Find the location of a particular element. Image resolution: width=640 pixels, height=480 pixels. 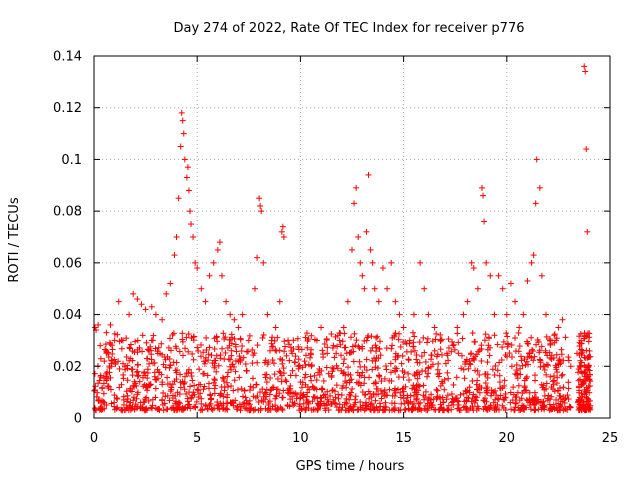

x-axis-label: GPS time / hours is located at coordinates (350, 466).